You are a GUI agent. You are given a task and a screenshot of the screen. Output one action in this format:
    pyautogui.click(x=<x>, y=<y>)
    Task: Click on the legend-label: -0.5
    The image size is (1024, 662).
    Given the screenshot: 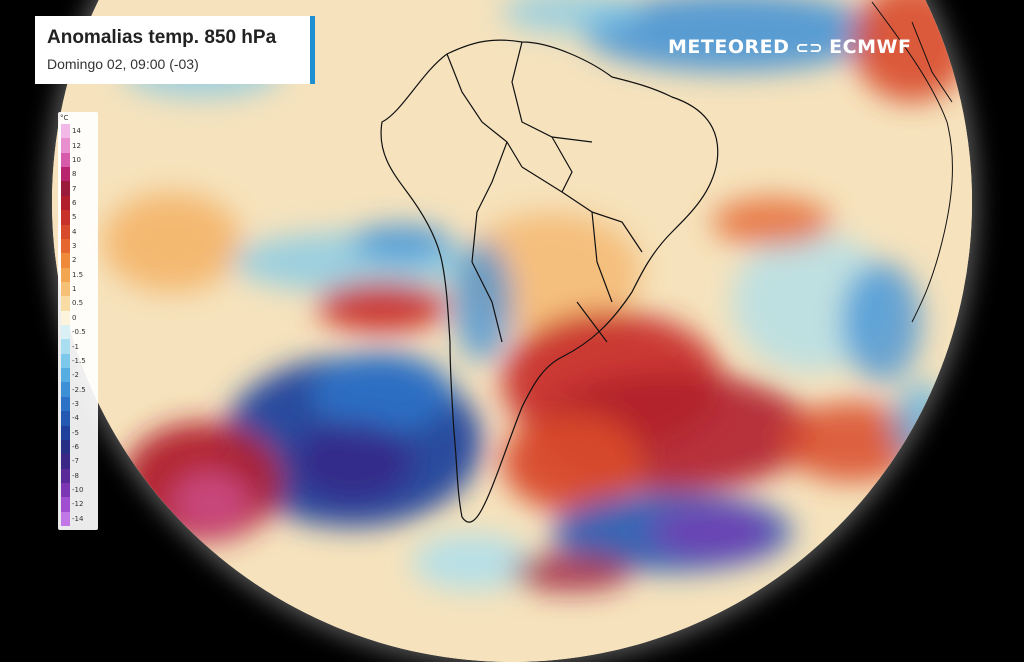 What is the action you would take?
    pyautogui.click(x=79, y=332)
    